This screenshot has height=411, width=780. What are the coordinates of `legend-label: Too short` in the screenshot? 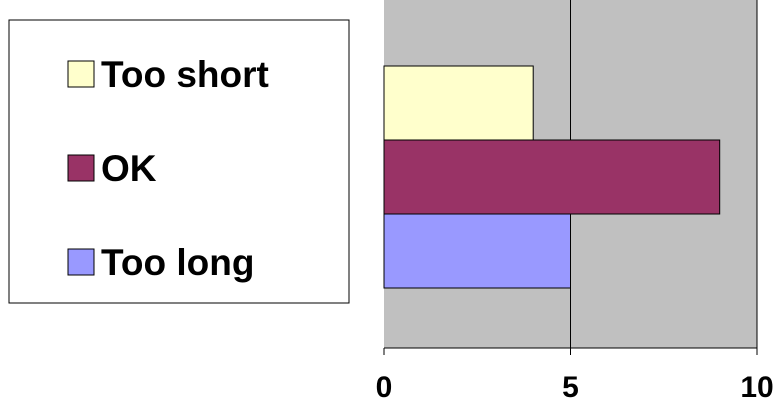 It's located at (185, 74).